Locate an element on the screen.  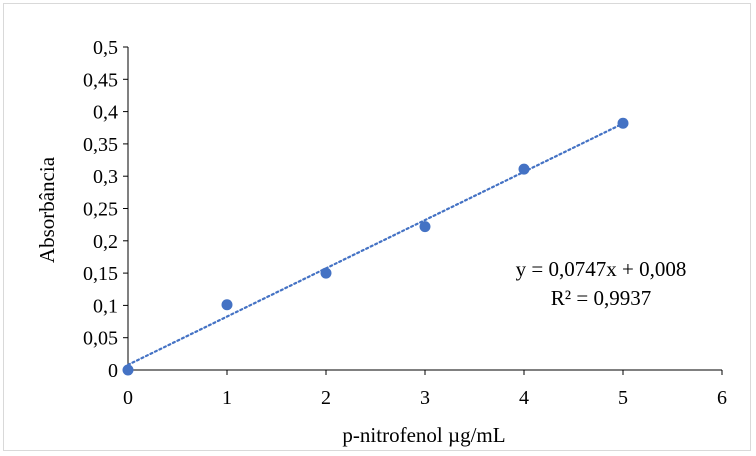
x-tick-label: 0 is located at coordinates (128, 398).